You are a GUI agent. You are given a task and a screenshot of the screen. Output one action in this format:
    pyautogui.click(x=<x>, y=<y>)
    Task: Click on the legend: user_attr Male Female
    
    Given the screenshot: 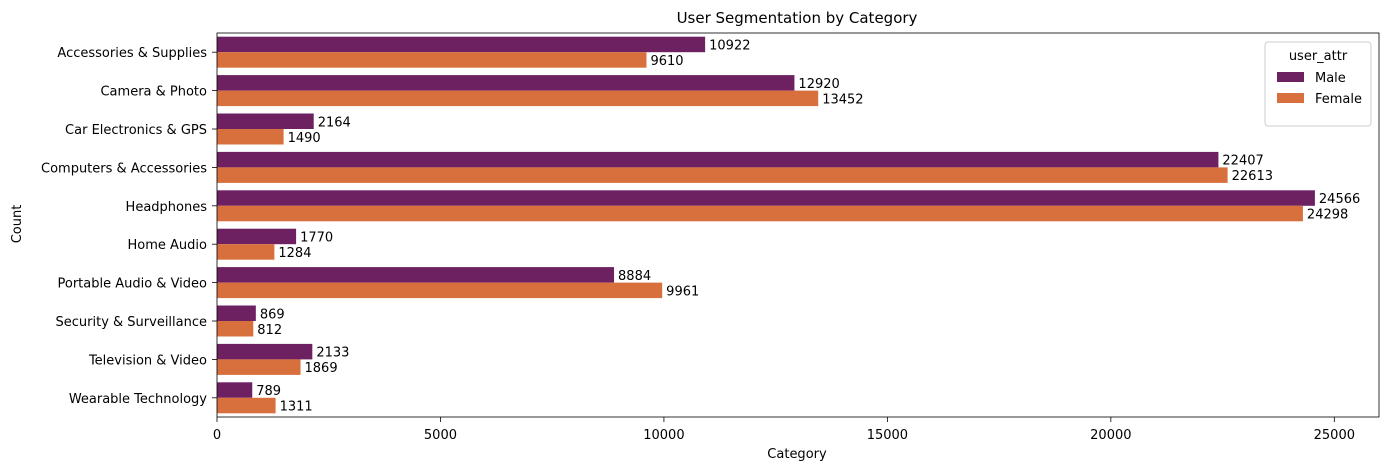 What is the action you would take?
    pyautogui.click(x=1318, y=84)
    